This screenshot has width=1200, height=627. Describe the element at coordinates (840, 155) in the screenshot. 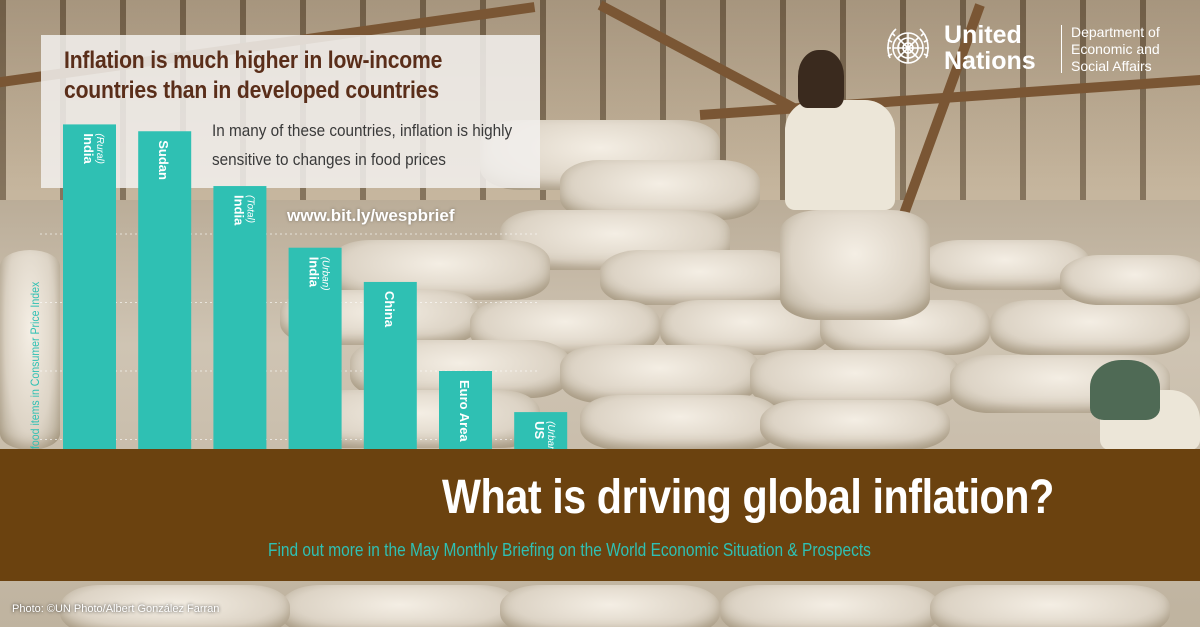

I see `worker-shirt` at that location.